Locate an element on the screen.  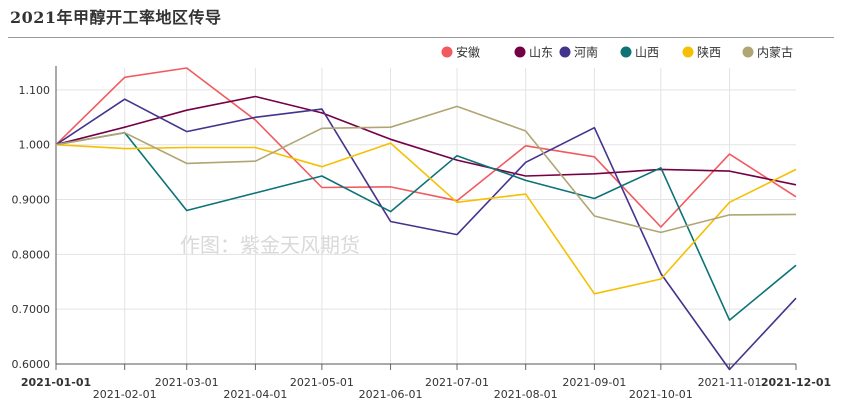
legend-item: 山西 is located at coordinates (640, 53).